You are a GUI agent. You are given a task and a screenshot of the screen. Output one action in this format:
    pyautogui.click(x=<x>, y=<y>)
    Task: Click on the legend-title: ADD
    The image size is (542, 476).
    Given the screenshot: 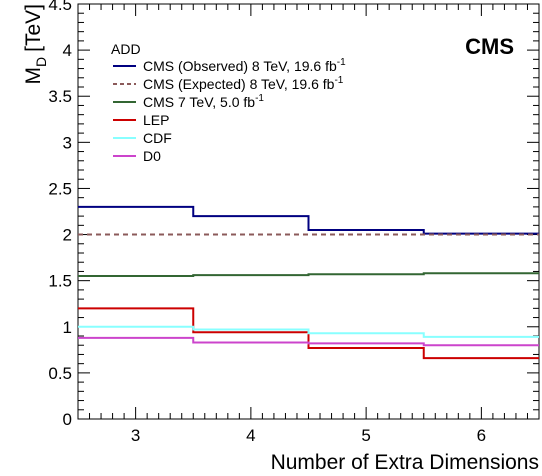 What is the action you would take?
    pyautogui.click(x=126, y=49)
    